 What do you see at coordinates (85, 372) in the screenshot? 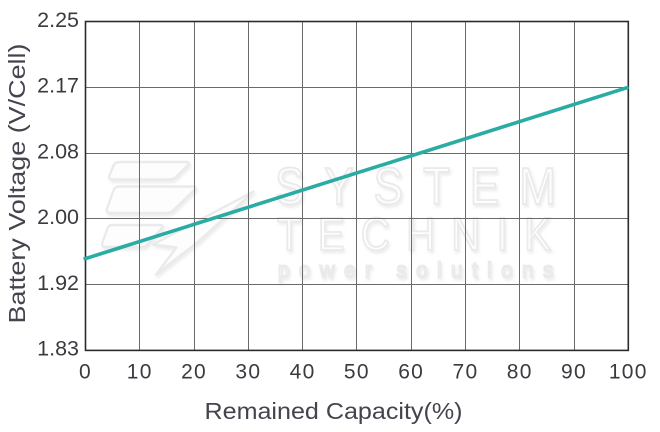
I see `svg-text: 0` at bounding box center [85, 372].